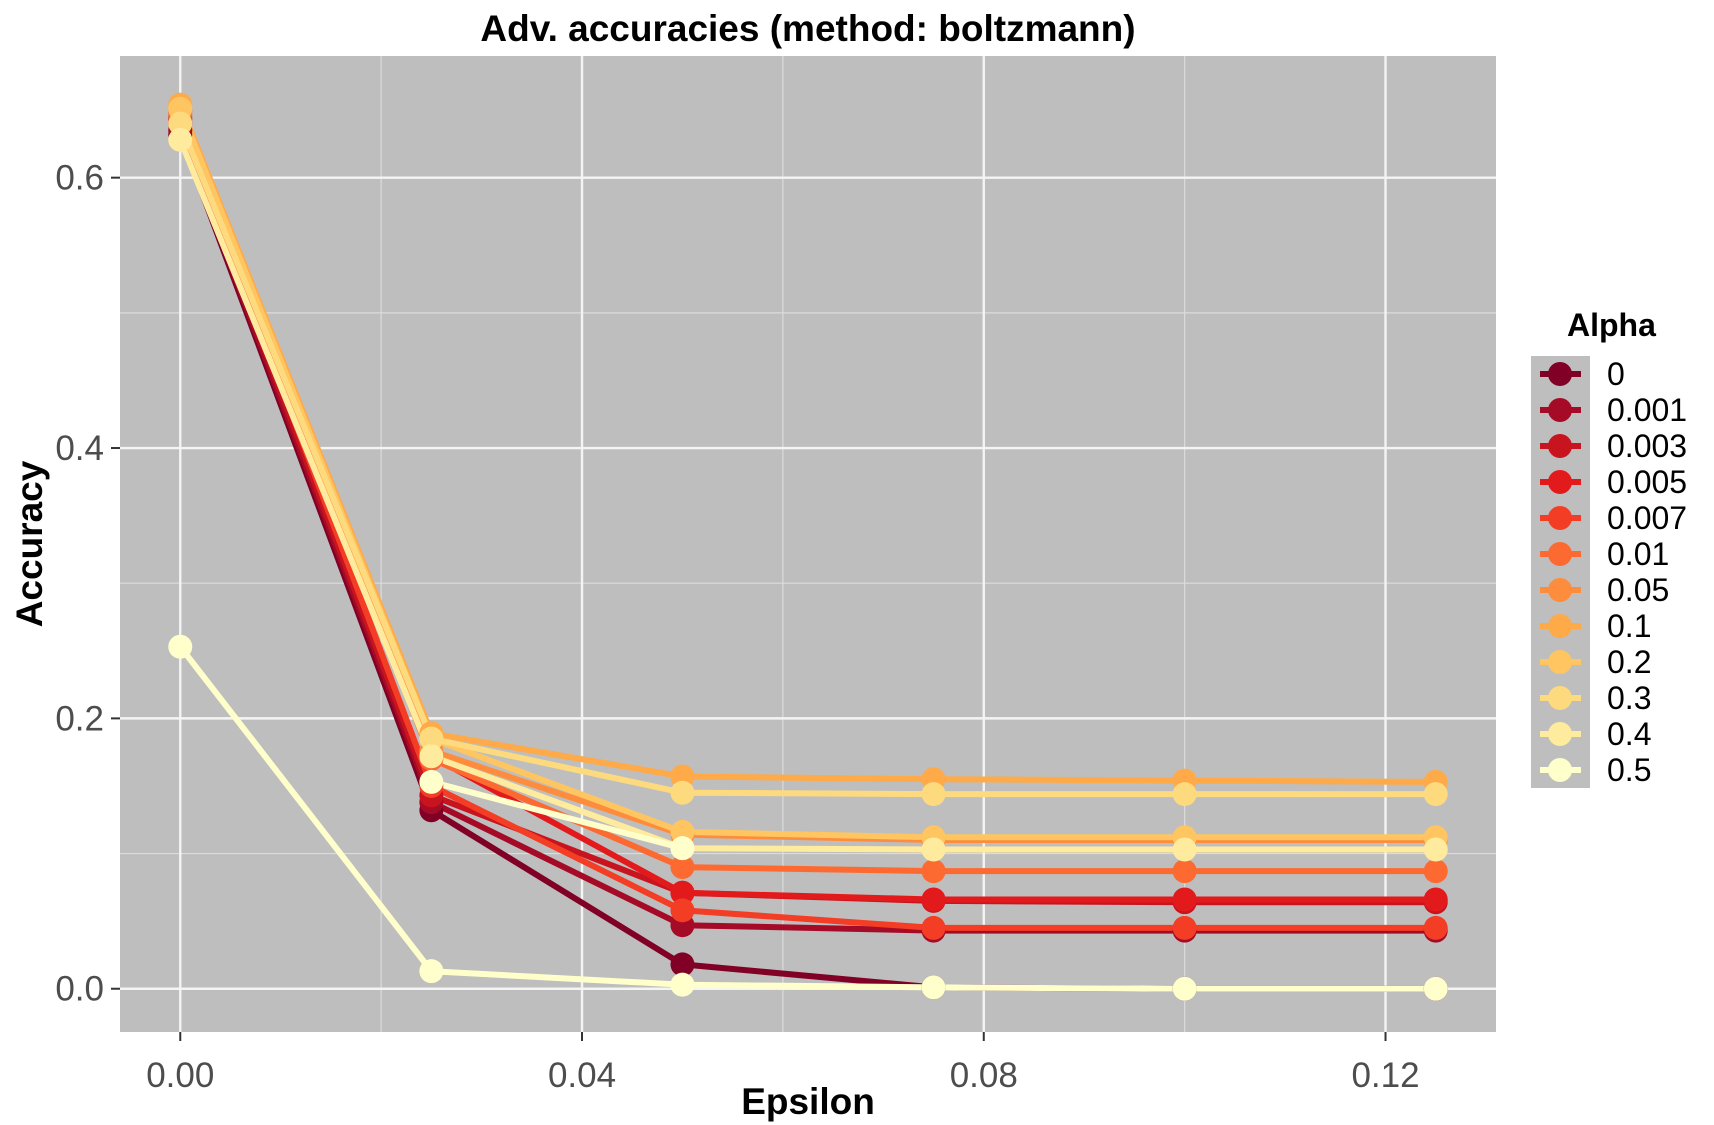 The width and height of the screenshot is (1714, 1125). I want to click on legend-label: 0.3, so click(1629, 698).